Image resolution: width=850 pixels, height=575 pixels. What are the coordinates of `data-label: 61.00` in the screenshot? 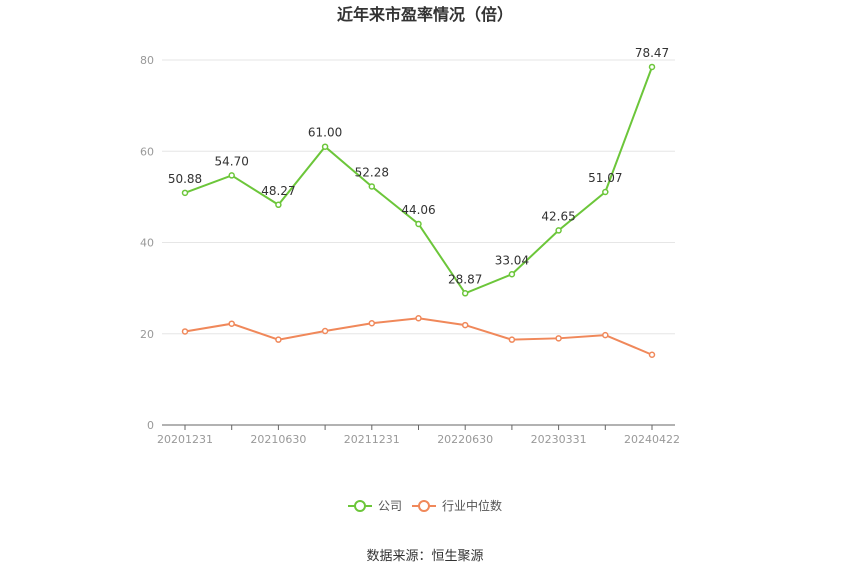 It's located at (325, 133).